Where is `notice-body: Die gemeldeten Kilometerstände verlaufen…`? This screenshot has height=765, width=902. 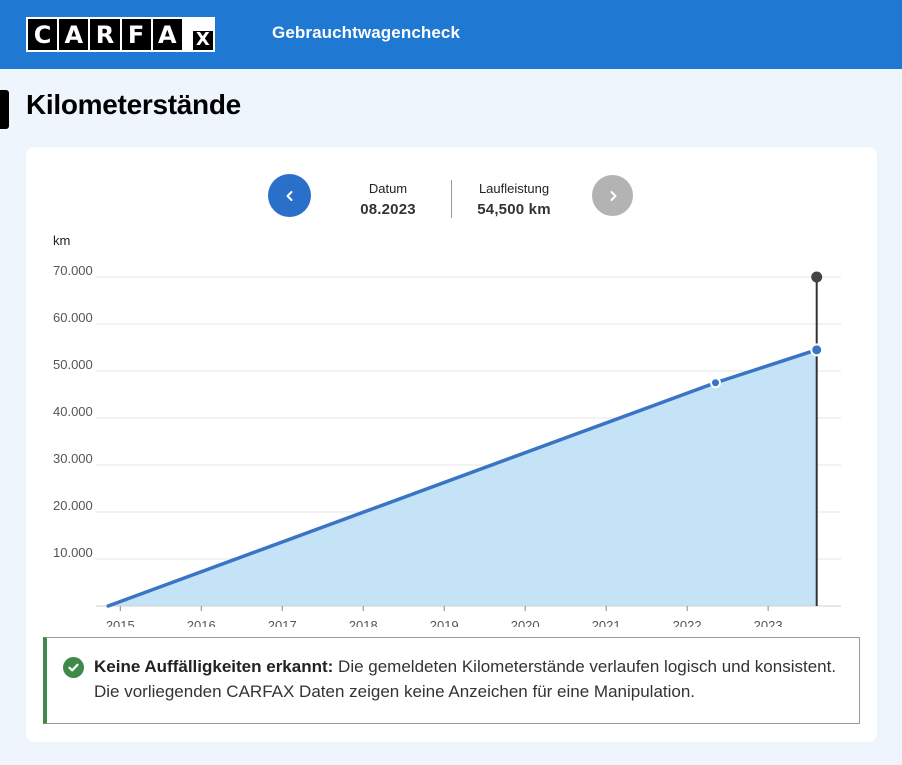 notice-body: Die gemeldeten Kilometerstände verlaufen… is located at coordinates (465, 679).